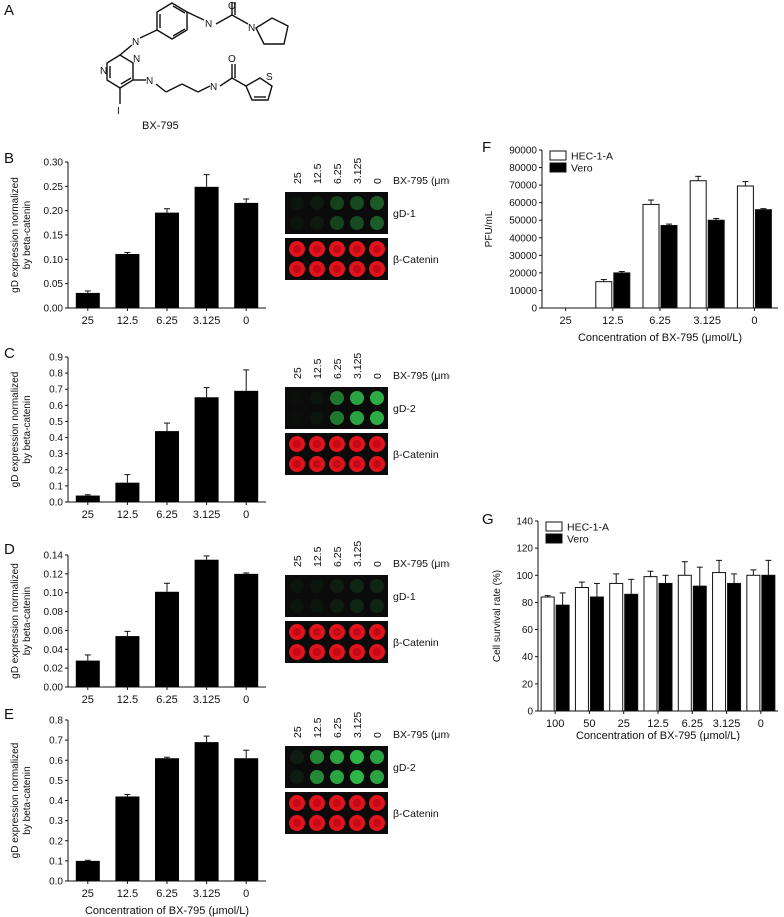 The width and height of the screenshot is (784, 917). What do you see at coordinates (135, 42) in the screenshot?
I see `atom-n1: N` at bounding box center [135, 42].